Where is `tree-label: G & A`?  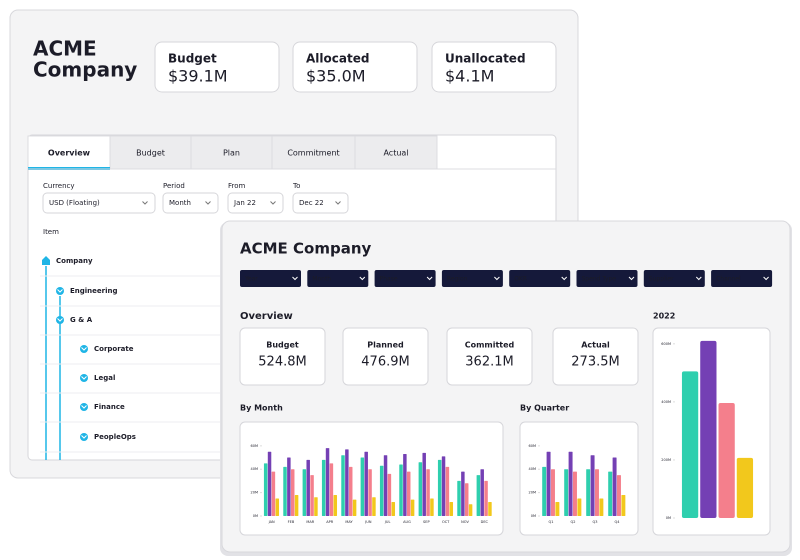 tree-label: G & A is located at coordinates (81, 320).